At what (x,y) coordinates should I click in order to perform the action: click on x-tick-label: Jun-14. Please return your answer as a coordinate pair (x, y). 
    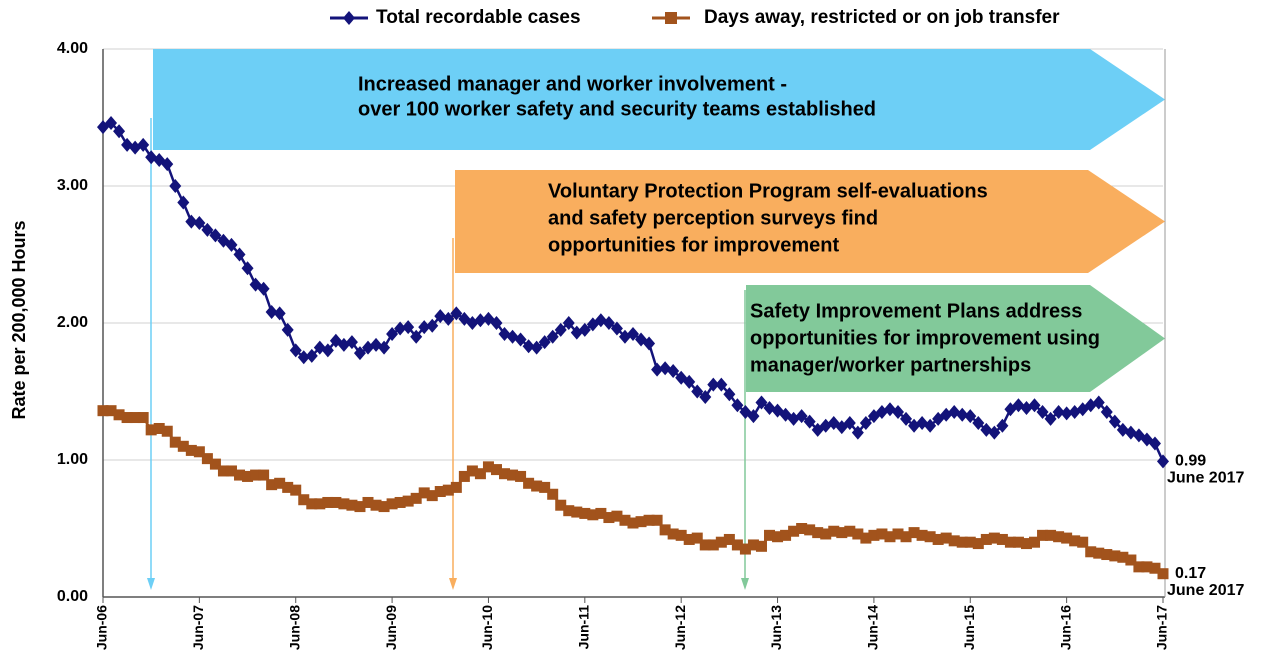
    Looking at the image, I should click on (873, 627).